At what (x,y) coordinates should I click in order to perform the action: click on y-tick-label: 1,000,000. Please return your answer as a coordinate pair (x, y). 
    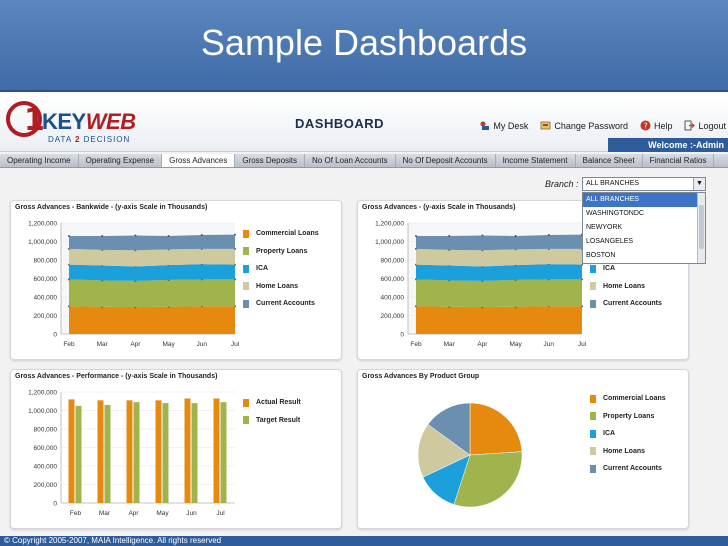
    Looking at the image, I should click on (42, 242).